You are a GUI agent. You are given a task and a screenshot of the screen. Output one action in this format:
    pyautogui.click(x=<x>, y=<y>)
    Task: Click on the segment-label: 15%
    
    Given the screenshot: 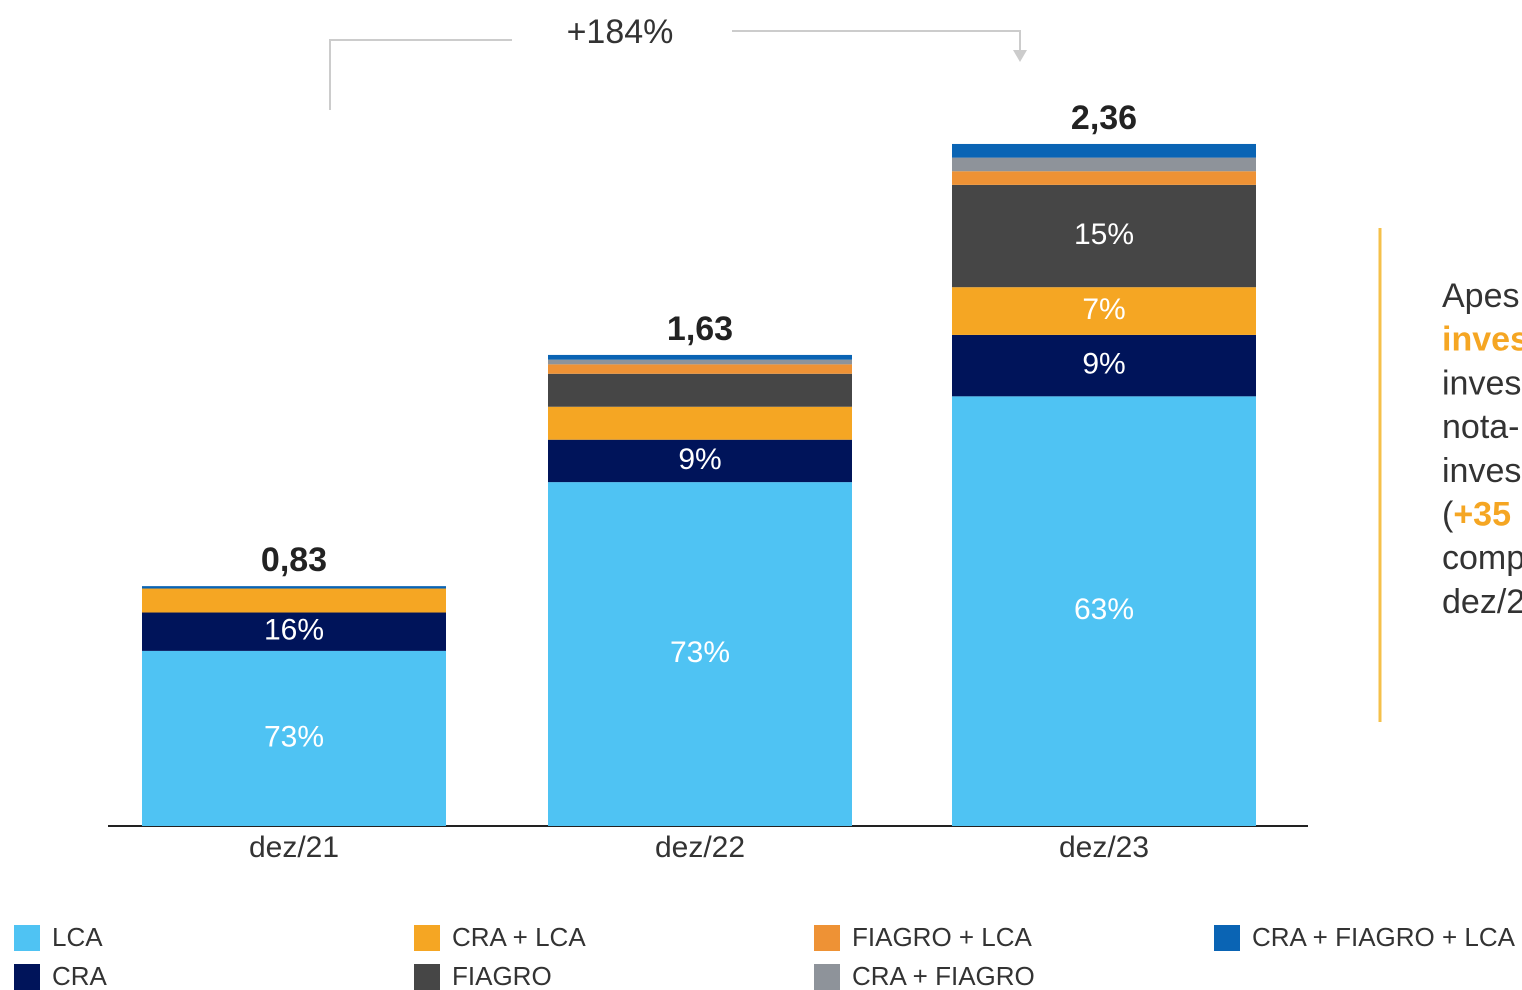 What is the action you would take?
    pyautogui.click(x=1104, y=234)
    